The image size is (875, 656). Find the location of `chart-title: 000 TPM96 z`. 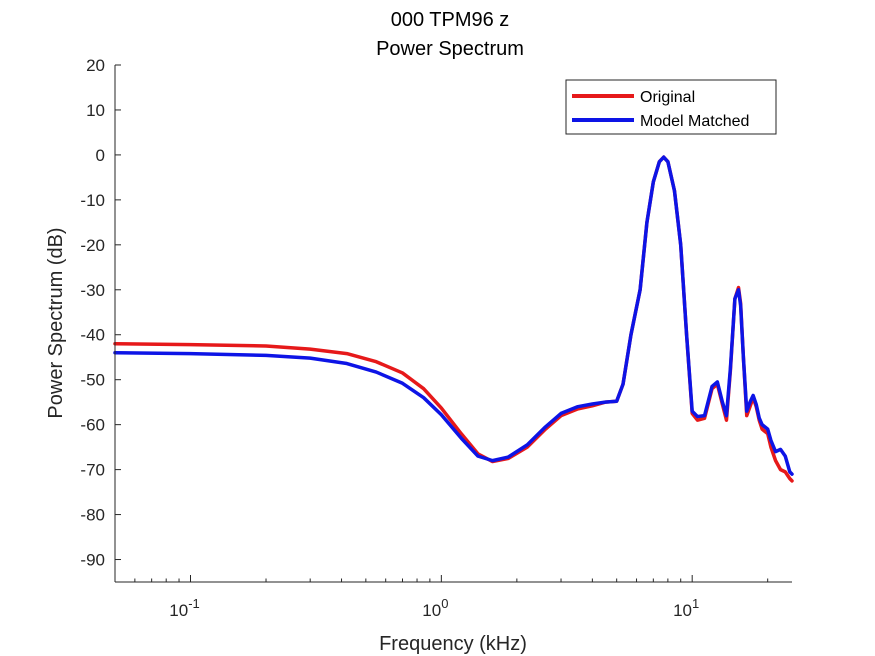

chart-title: 000 TPM96 z is located at coordinates (450, 20).